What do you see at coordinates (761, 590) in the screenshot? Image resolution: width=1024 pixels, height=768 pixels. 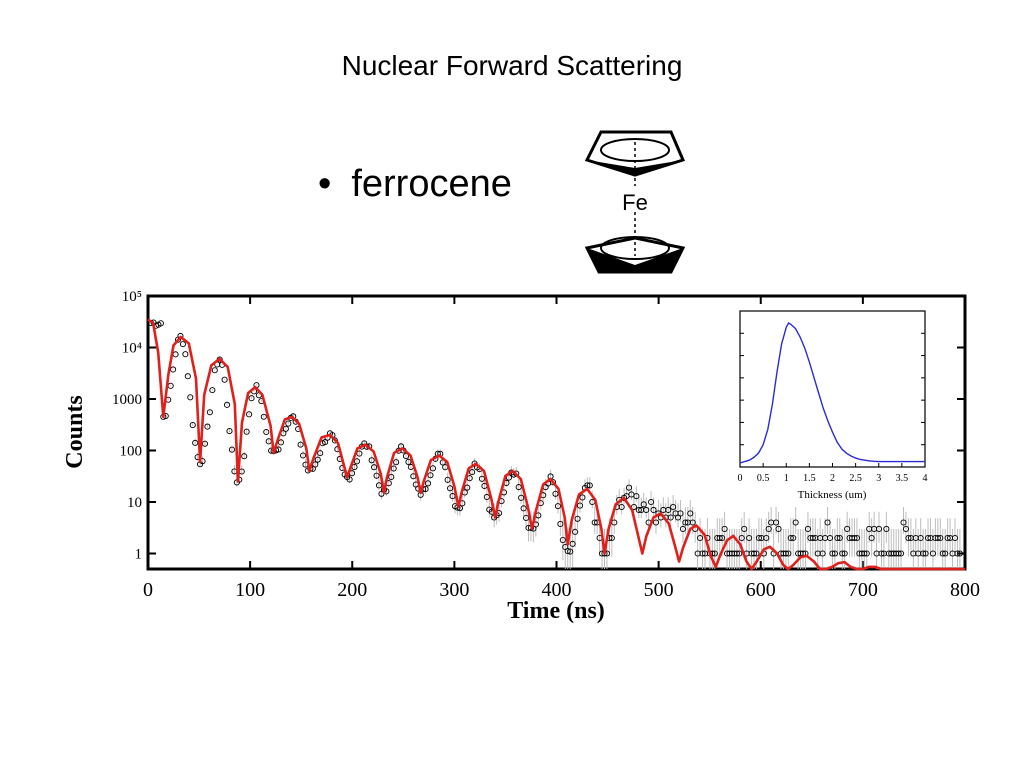 I see `x-tick-label: 600` at bounding box center [761, 590].